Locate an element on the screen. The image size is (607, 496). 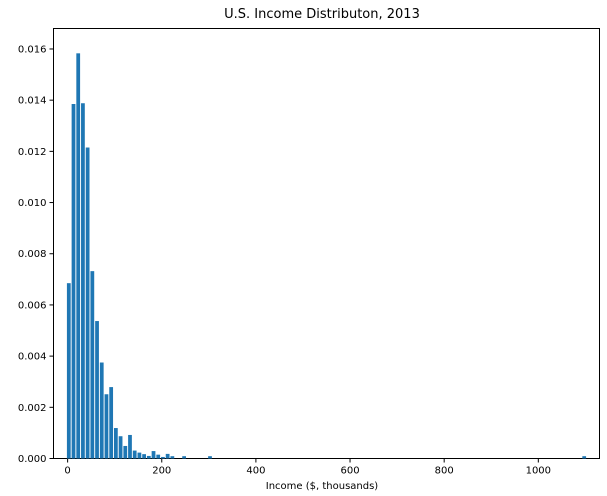
y-tick-label: 0.000 is located at coordinates (32, 459).